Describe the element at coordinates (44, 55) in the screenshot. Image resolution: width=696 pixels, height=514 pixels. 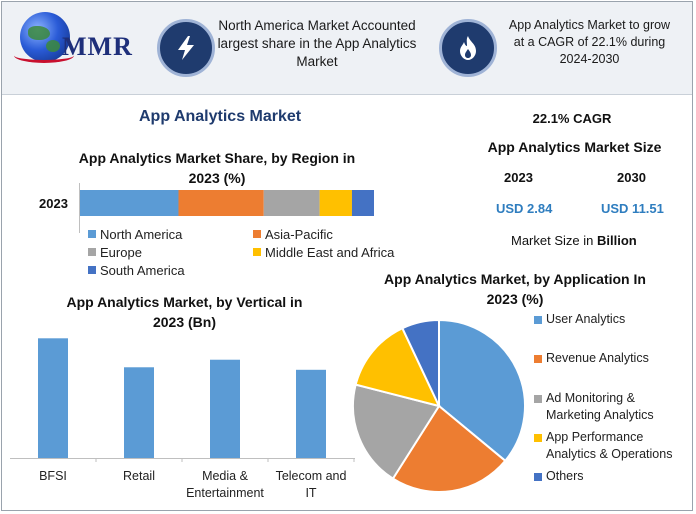
I see `logo-swoosh` at that location.